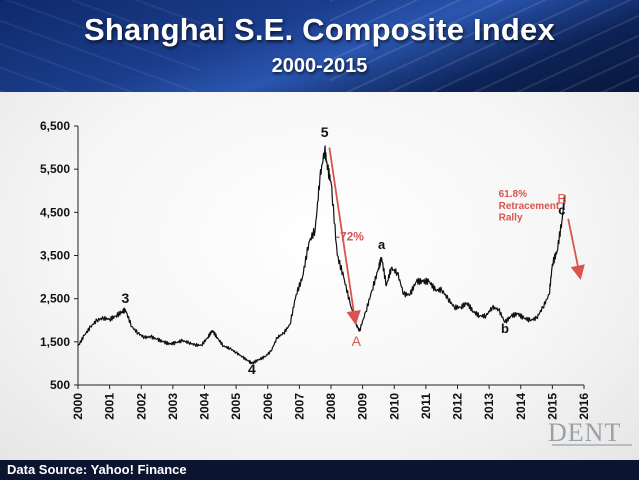  I want to click on x-tick-label: 2004, so click(205, 406).